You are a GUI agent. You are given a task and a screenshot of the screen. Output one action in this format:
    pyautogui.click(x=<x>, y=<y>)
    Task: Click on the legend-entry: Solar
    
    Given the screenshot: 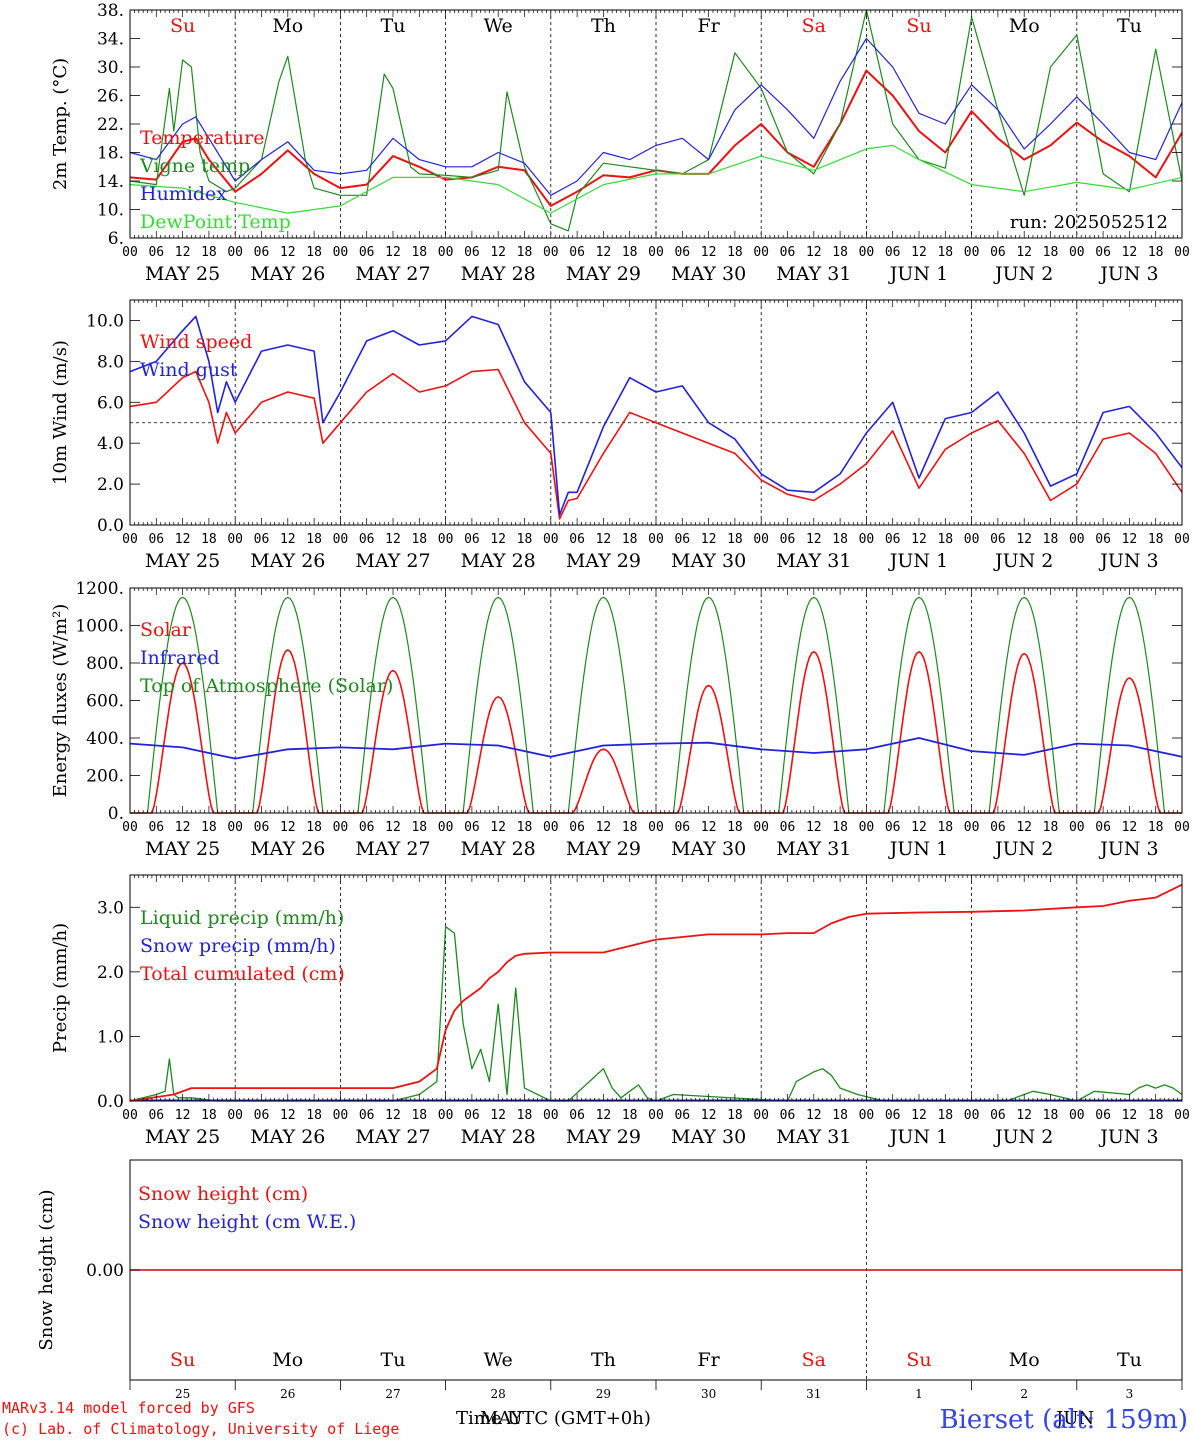 What is the action you would take?
    pyautogui.click(x=166, y=630)
    